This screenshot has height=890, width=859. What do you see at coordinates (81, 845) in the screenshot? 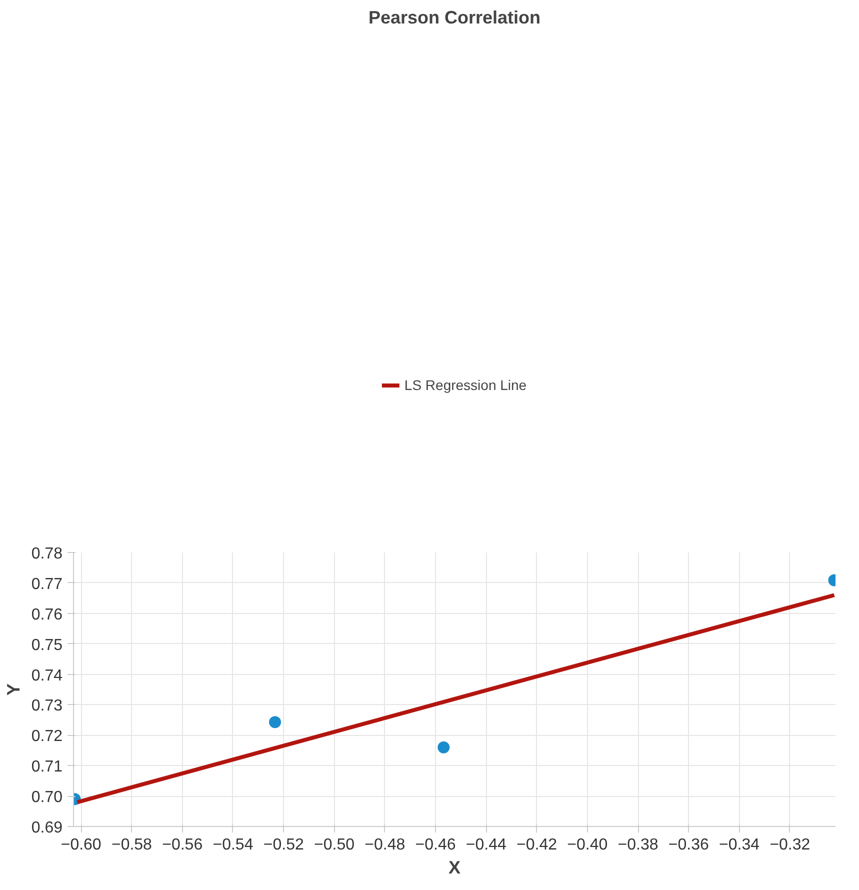
I see `x-tick-label: −0.60` at bounding box center [81, 845].